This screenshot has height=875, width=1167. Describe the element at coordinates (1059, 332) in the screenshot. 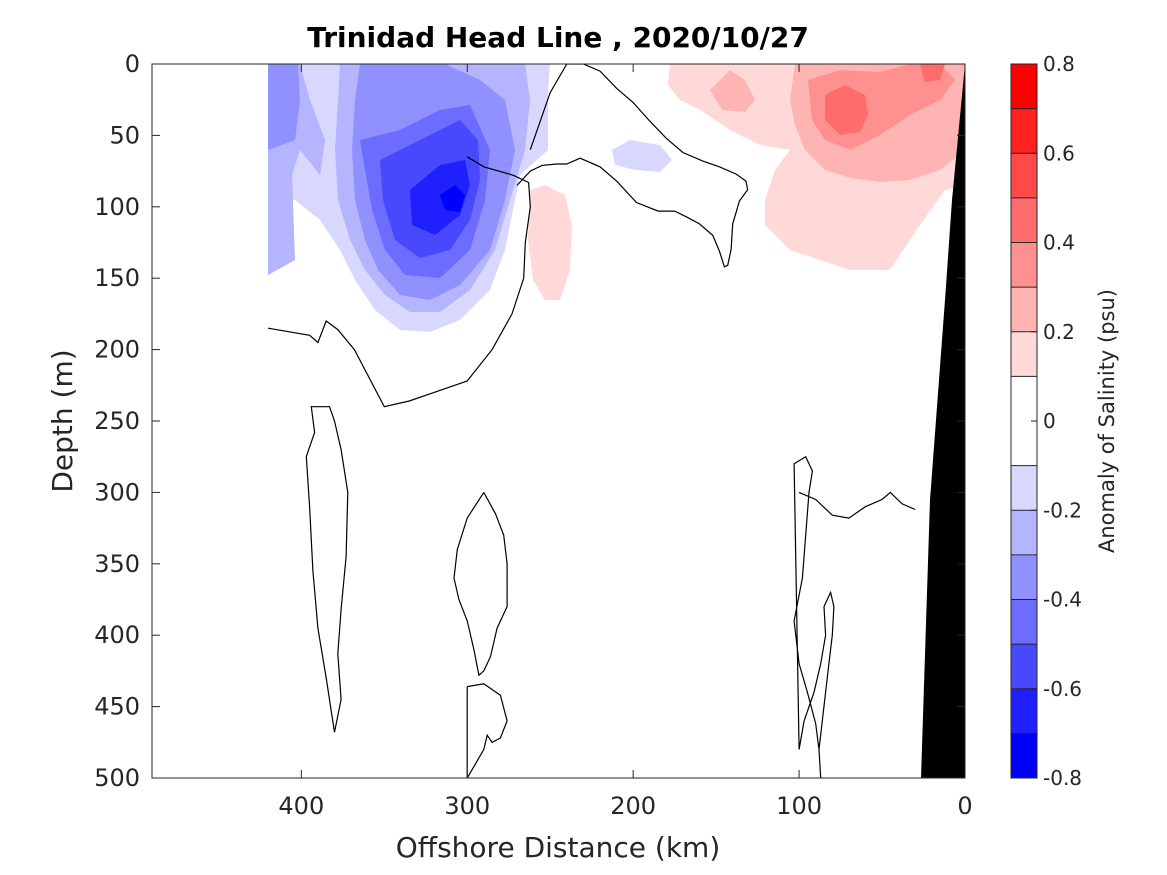

I see `colorbar-tick-label: 0.2` at that location.